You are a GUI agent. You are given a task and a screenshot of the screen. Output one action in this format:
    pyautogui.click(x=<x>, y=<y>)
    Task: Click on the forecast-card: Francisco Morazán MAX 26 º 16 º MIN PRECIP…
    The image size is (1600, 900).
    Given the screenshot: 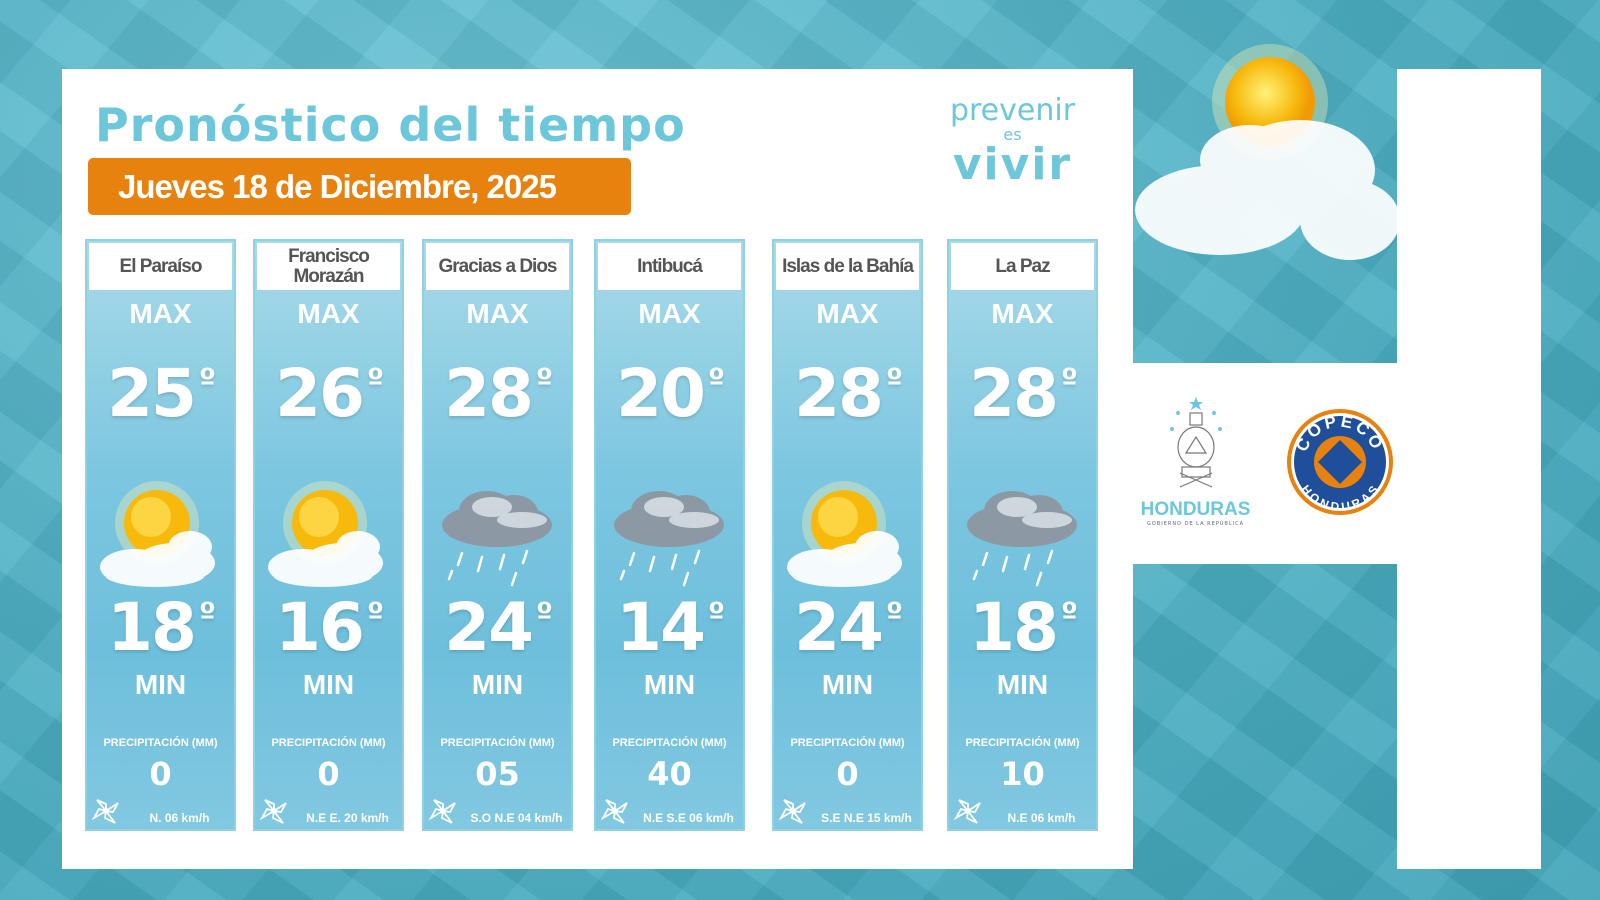 What is the action you would take?
    pyautogui.click(x=328, y=535)
    